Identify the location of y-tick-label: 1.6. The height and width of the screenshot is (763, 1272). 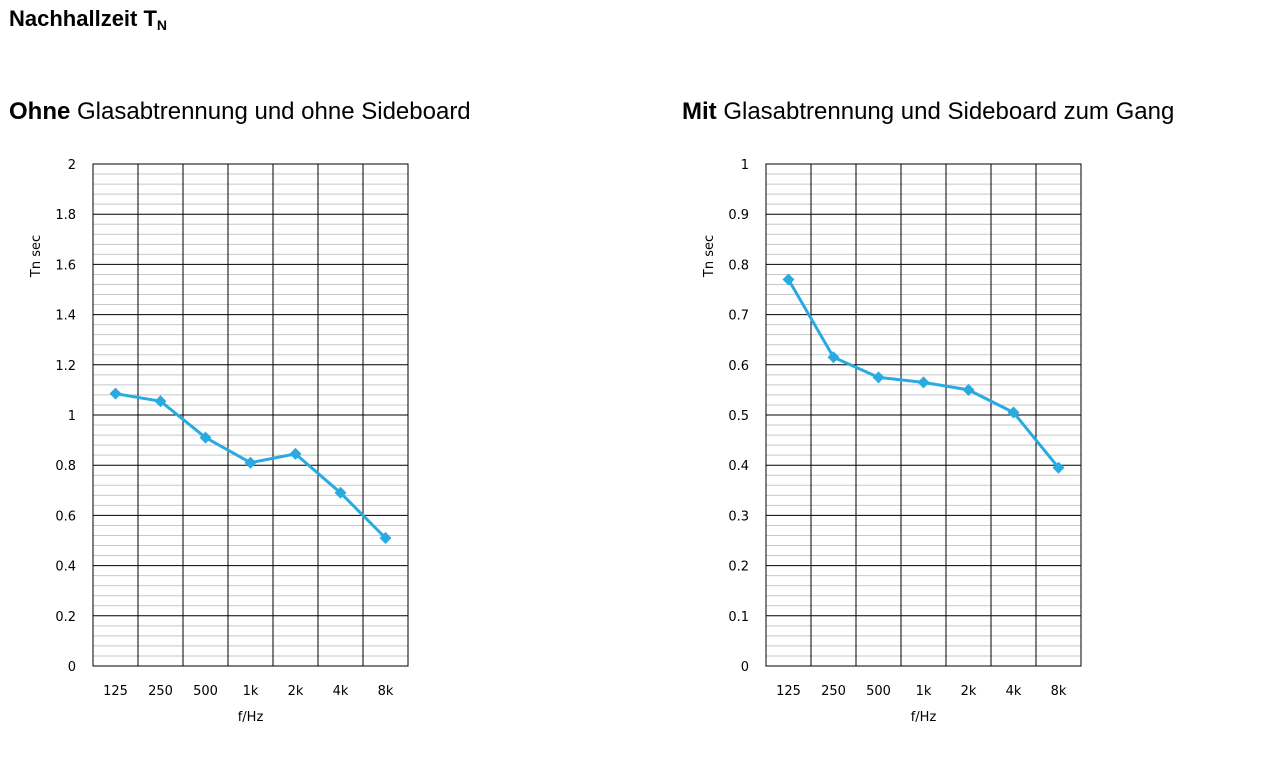
(65, 265).